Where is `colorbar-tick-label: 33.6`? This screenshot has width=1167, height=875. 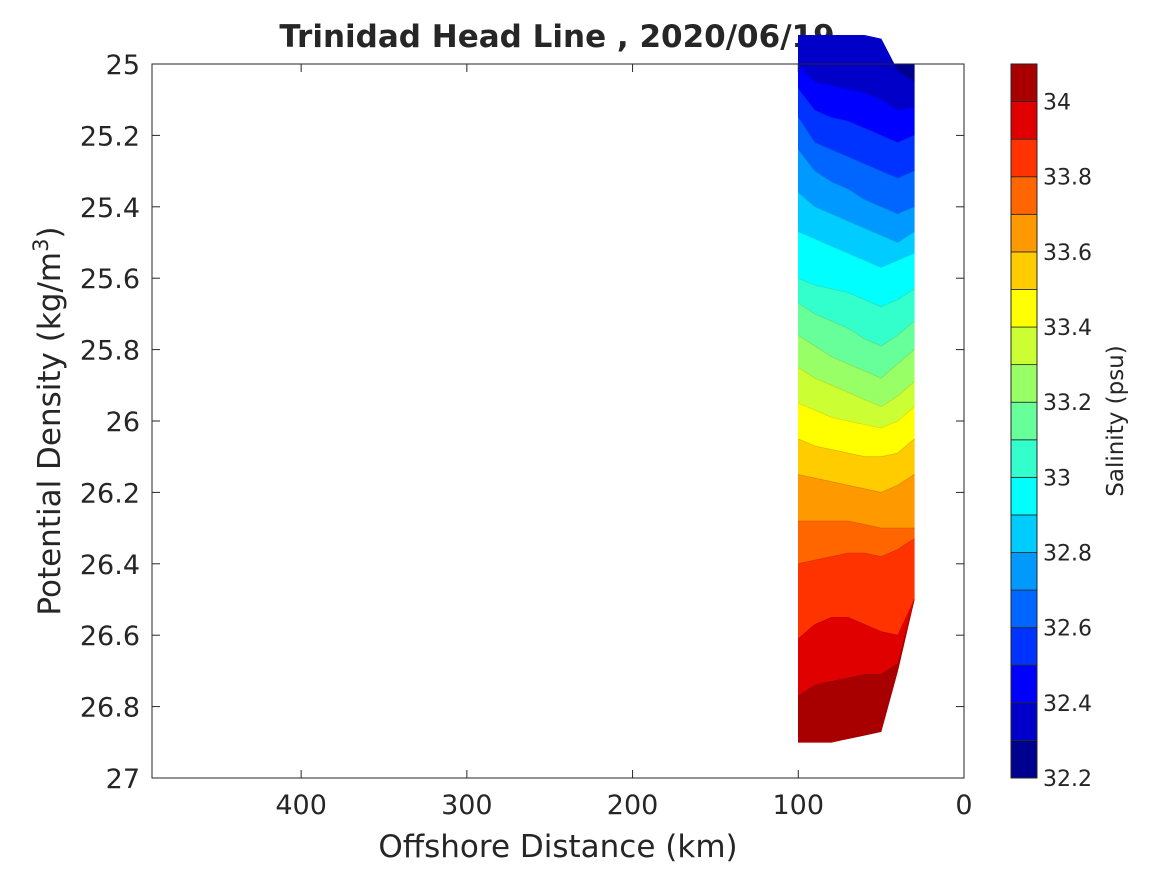
colorbar-tick-label: 33.6 is located at coordinates (1067, 253).